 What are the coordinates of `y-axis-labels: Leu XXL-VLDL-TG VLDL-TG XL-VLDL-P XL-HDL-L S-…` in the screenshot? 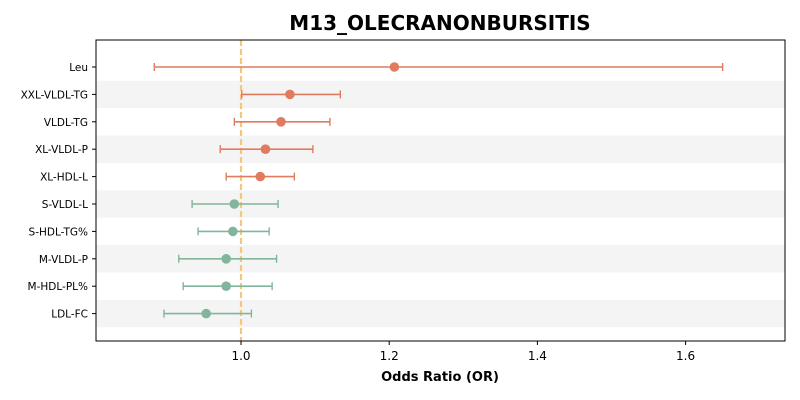 It's located at (58, 191).